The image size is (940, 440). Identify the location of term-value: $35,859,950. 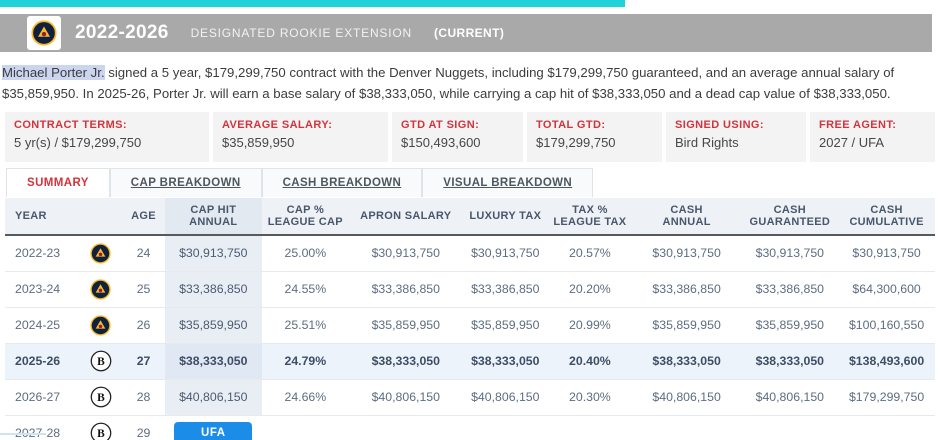
(258, 142).